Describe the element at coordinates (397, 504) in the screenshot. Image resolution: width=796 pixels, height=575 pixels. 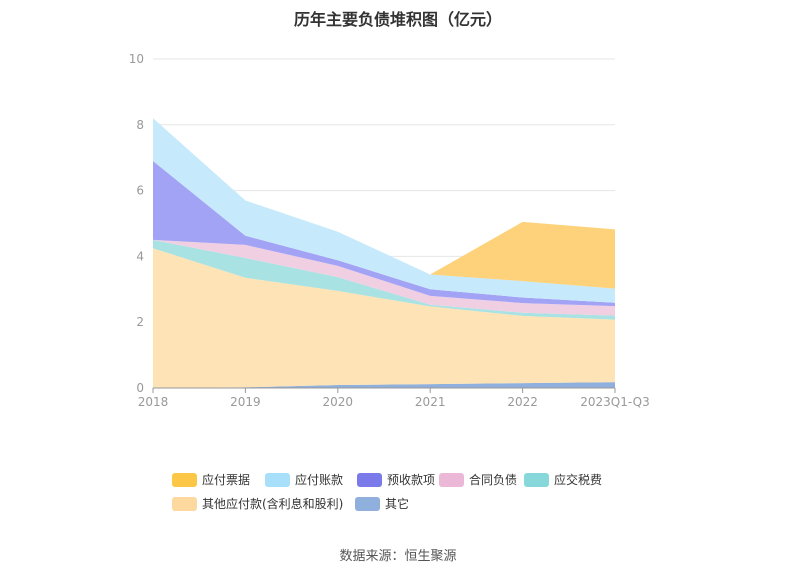
I see `legend-label: 其它` at that location.